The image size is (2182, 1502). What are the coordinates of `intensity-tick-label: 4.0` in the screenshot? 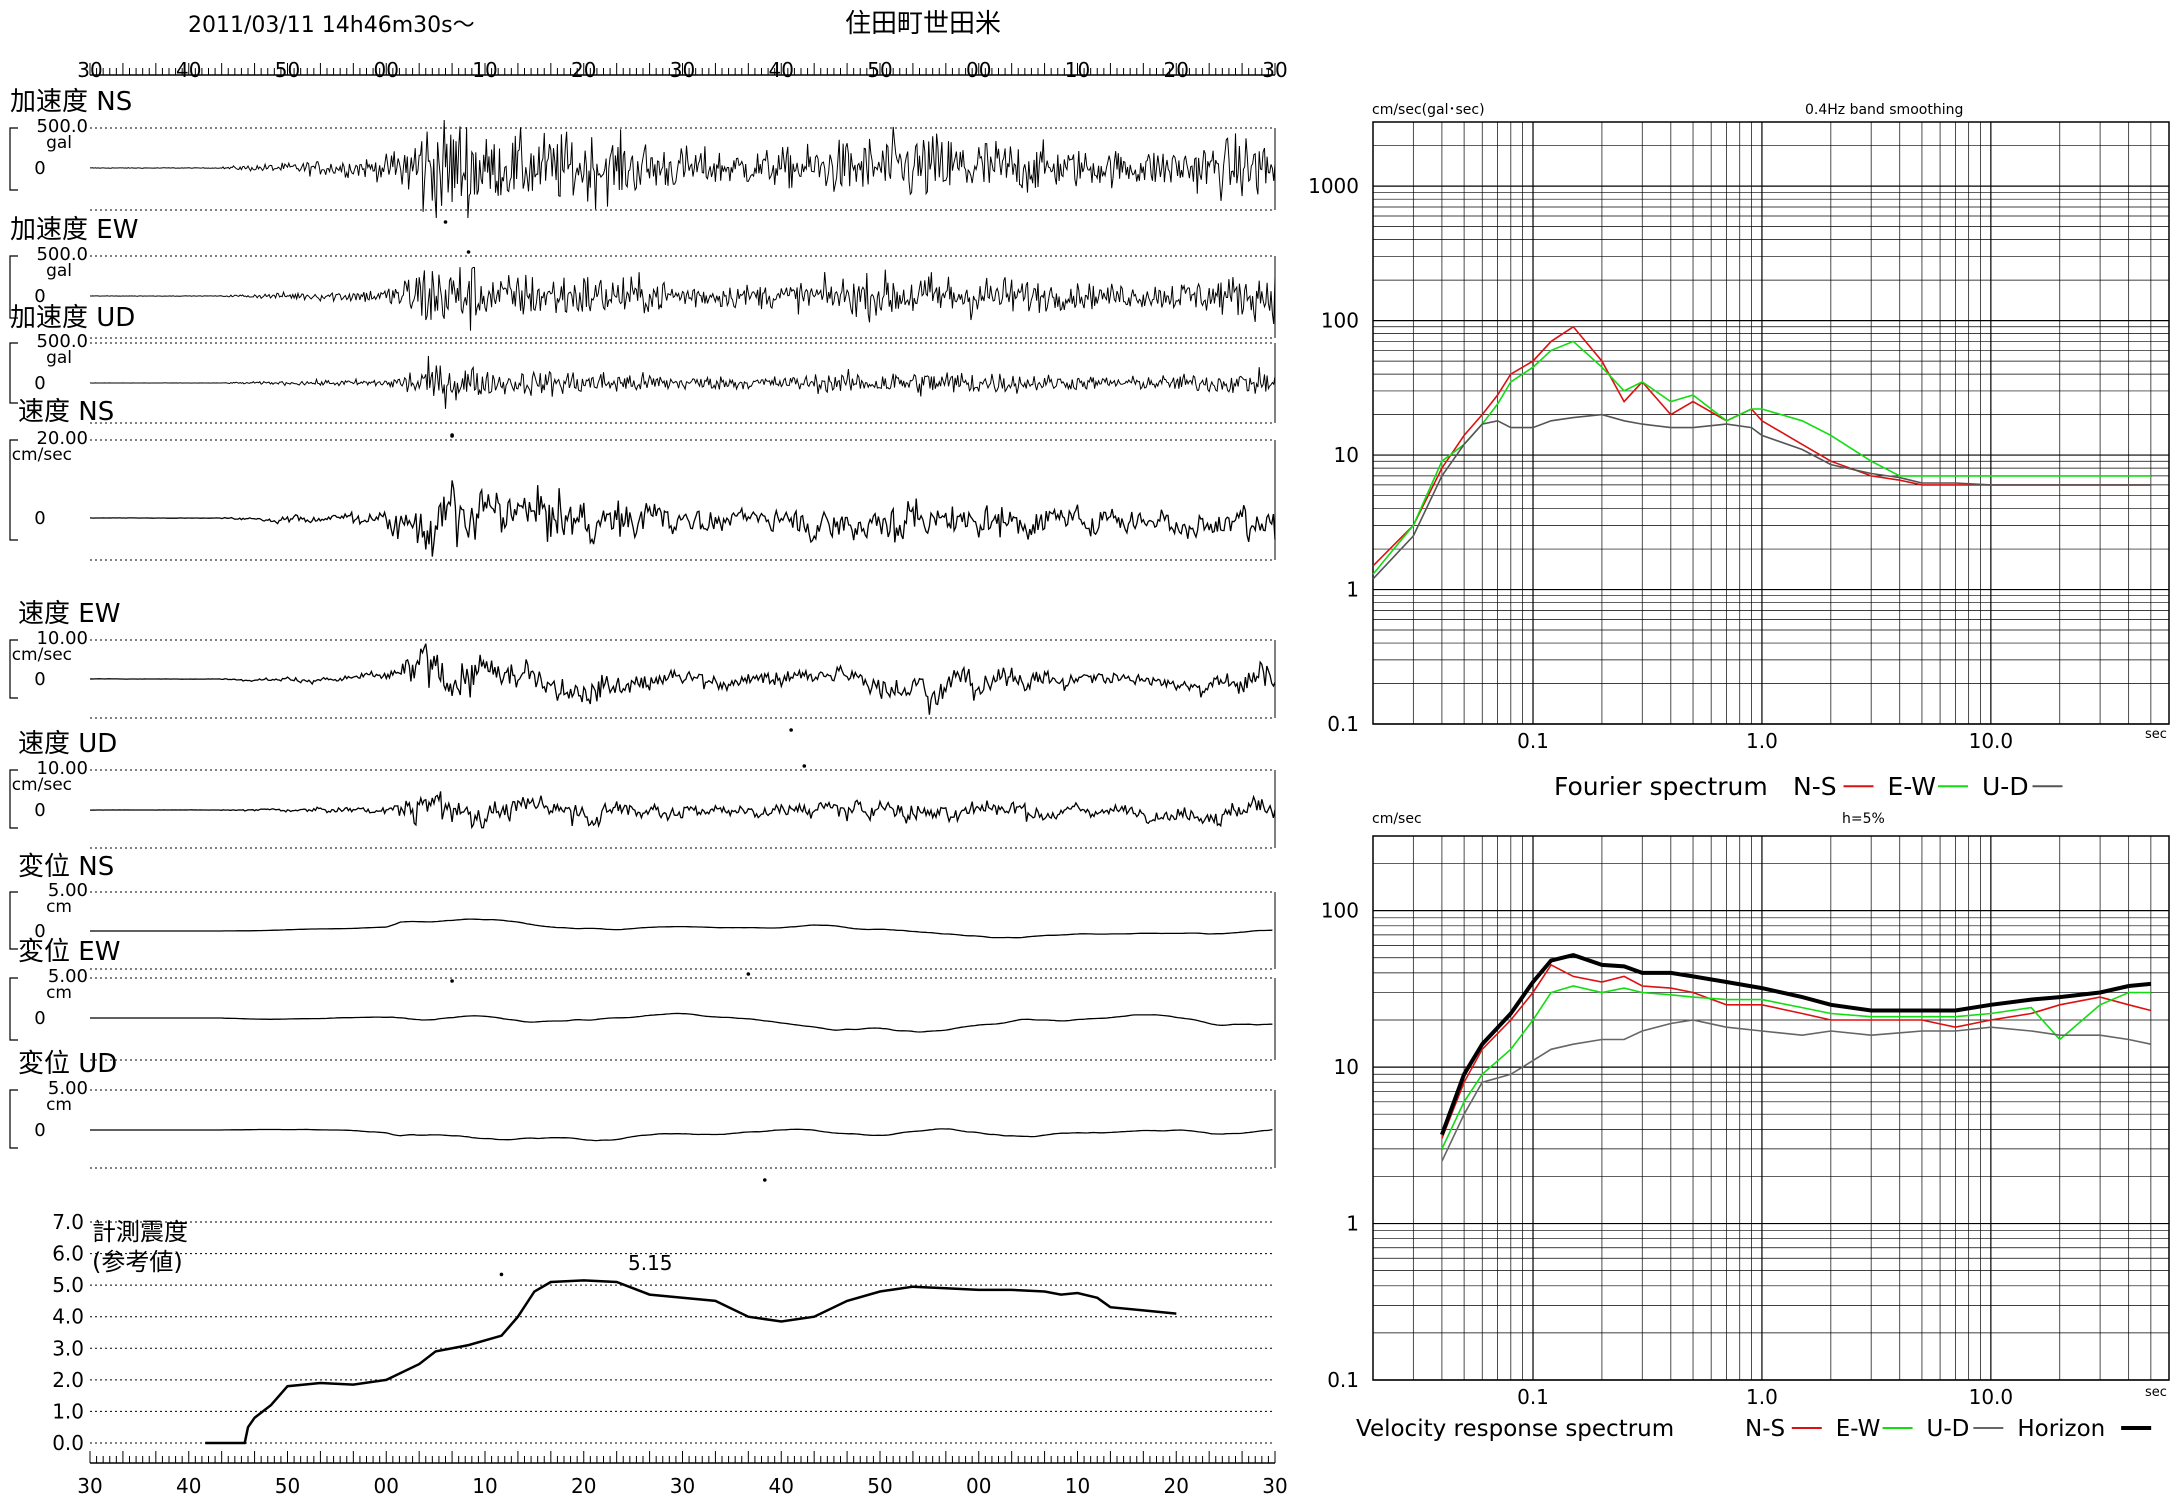 It's located at (68, 1317).